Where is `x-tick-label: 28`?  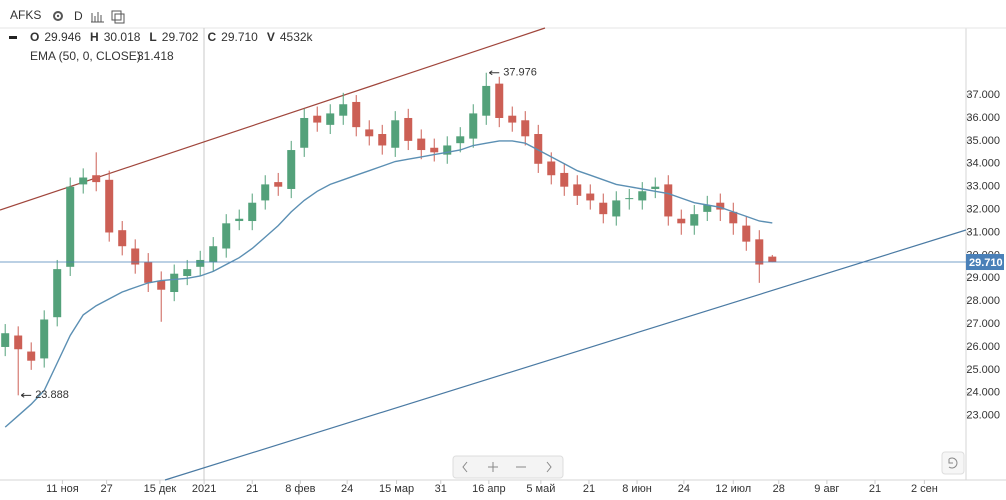 x-tick-label: 28 is located at coordinates (779, 489).